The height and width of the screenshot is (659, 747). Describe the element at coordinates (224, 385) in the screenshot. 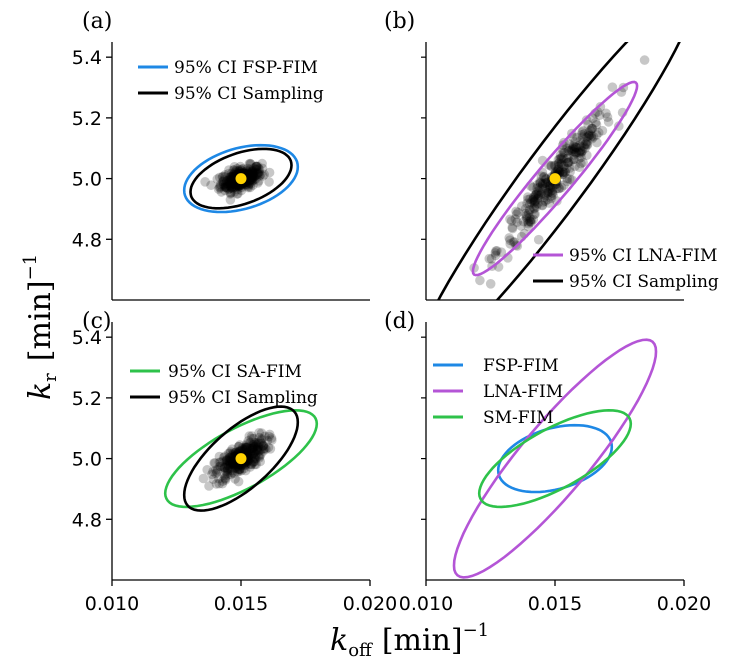

I see `panel-c-legend: 95% CI SA-FIM 95% CI Sampling` at that location.